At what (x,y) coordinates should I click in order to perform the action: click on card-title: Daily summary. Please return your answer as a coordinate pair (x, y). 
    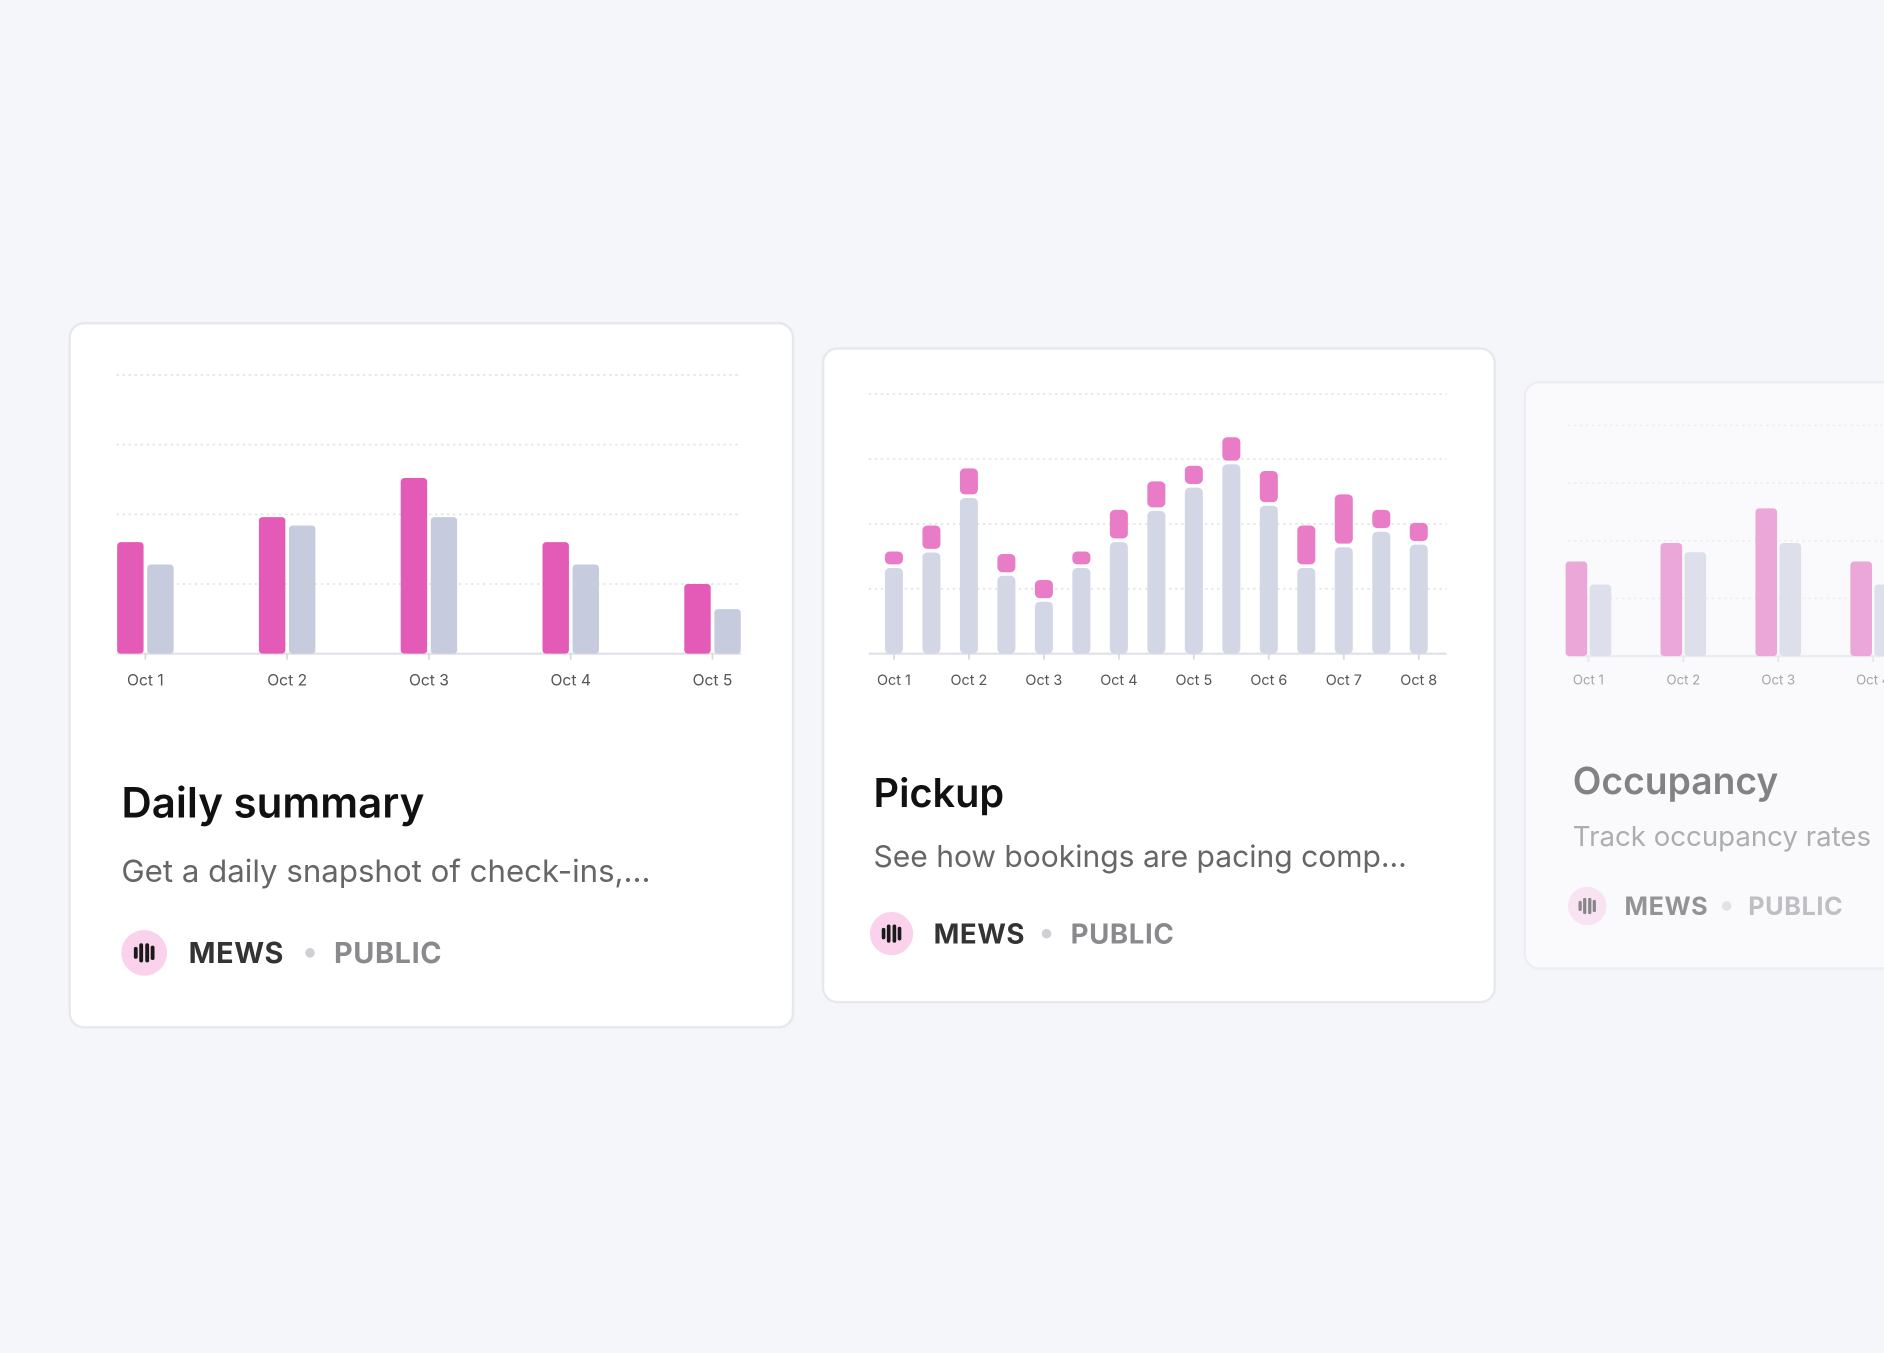
    Looking at the image, I should click on (272, 802).